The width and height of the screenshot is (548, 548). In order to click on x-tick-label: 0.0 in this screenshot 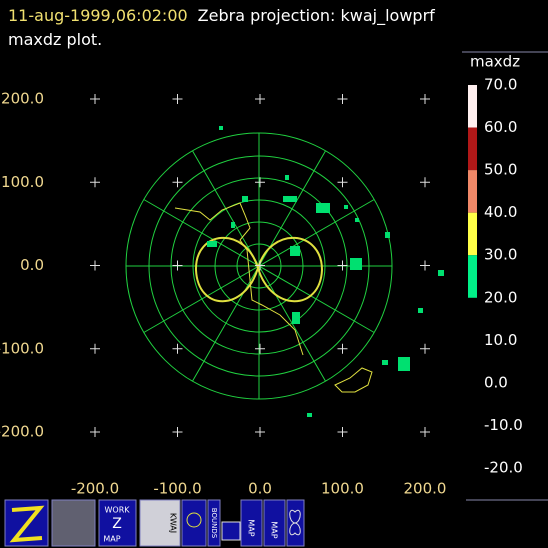, I will do `click(260, 489)`.